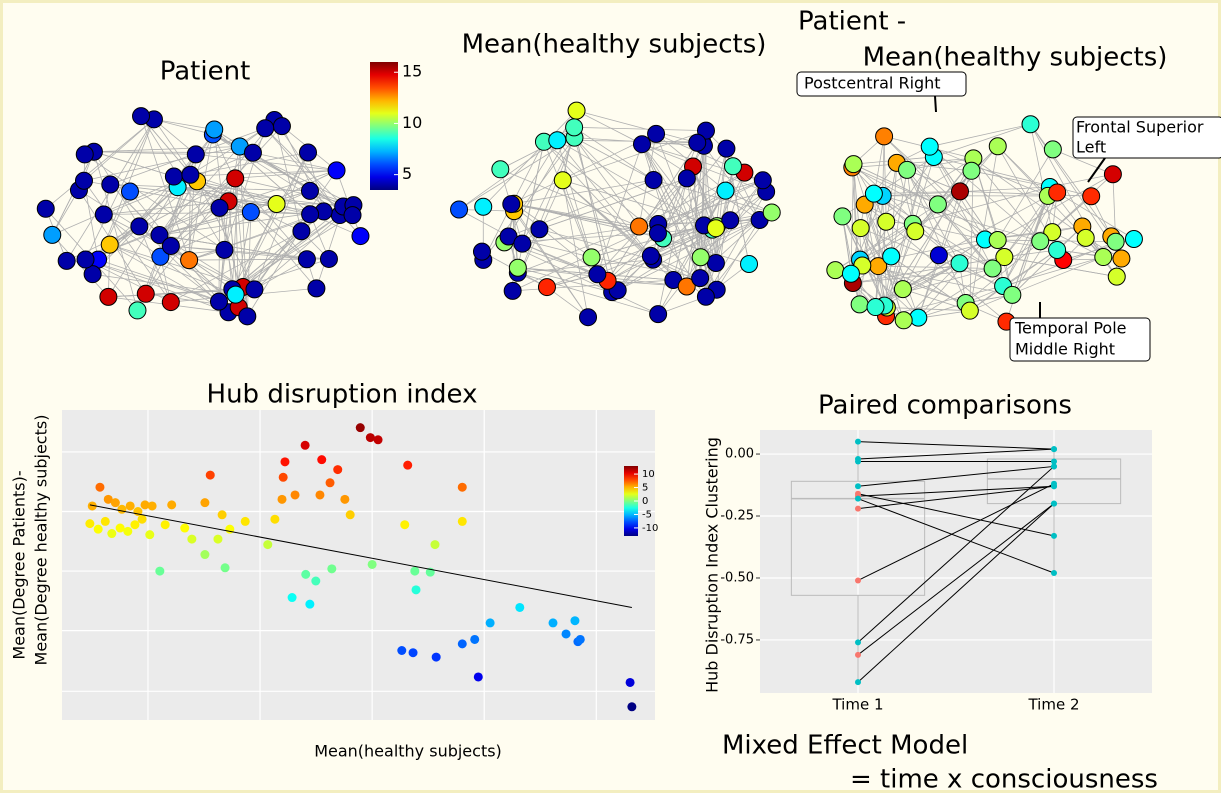 The height and width of the screenshot is (793, 1221). I want to click on colorbar-label: 15, so click(412, 71).